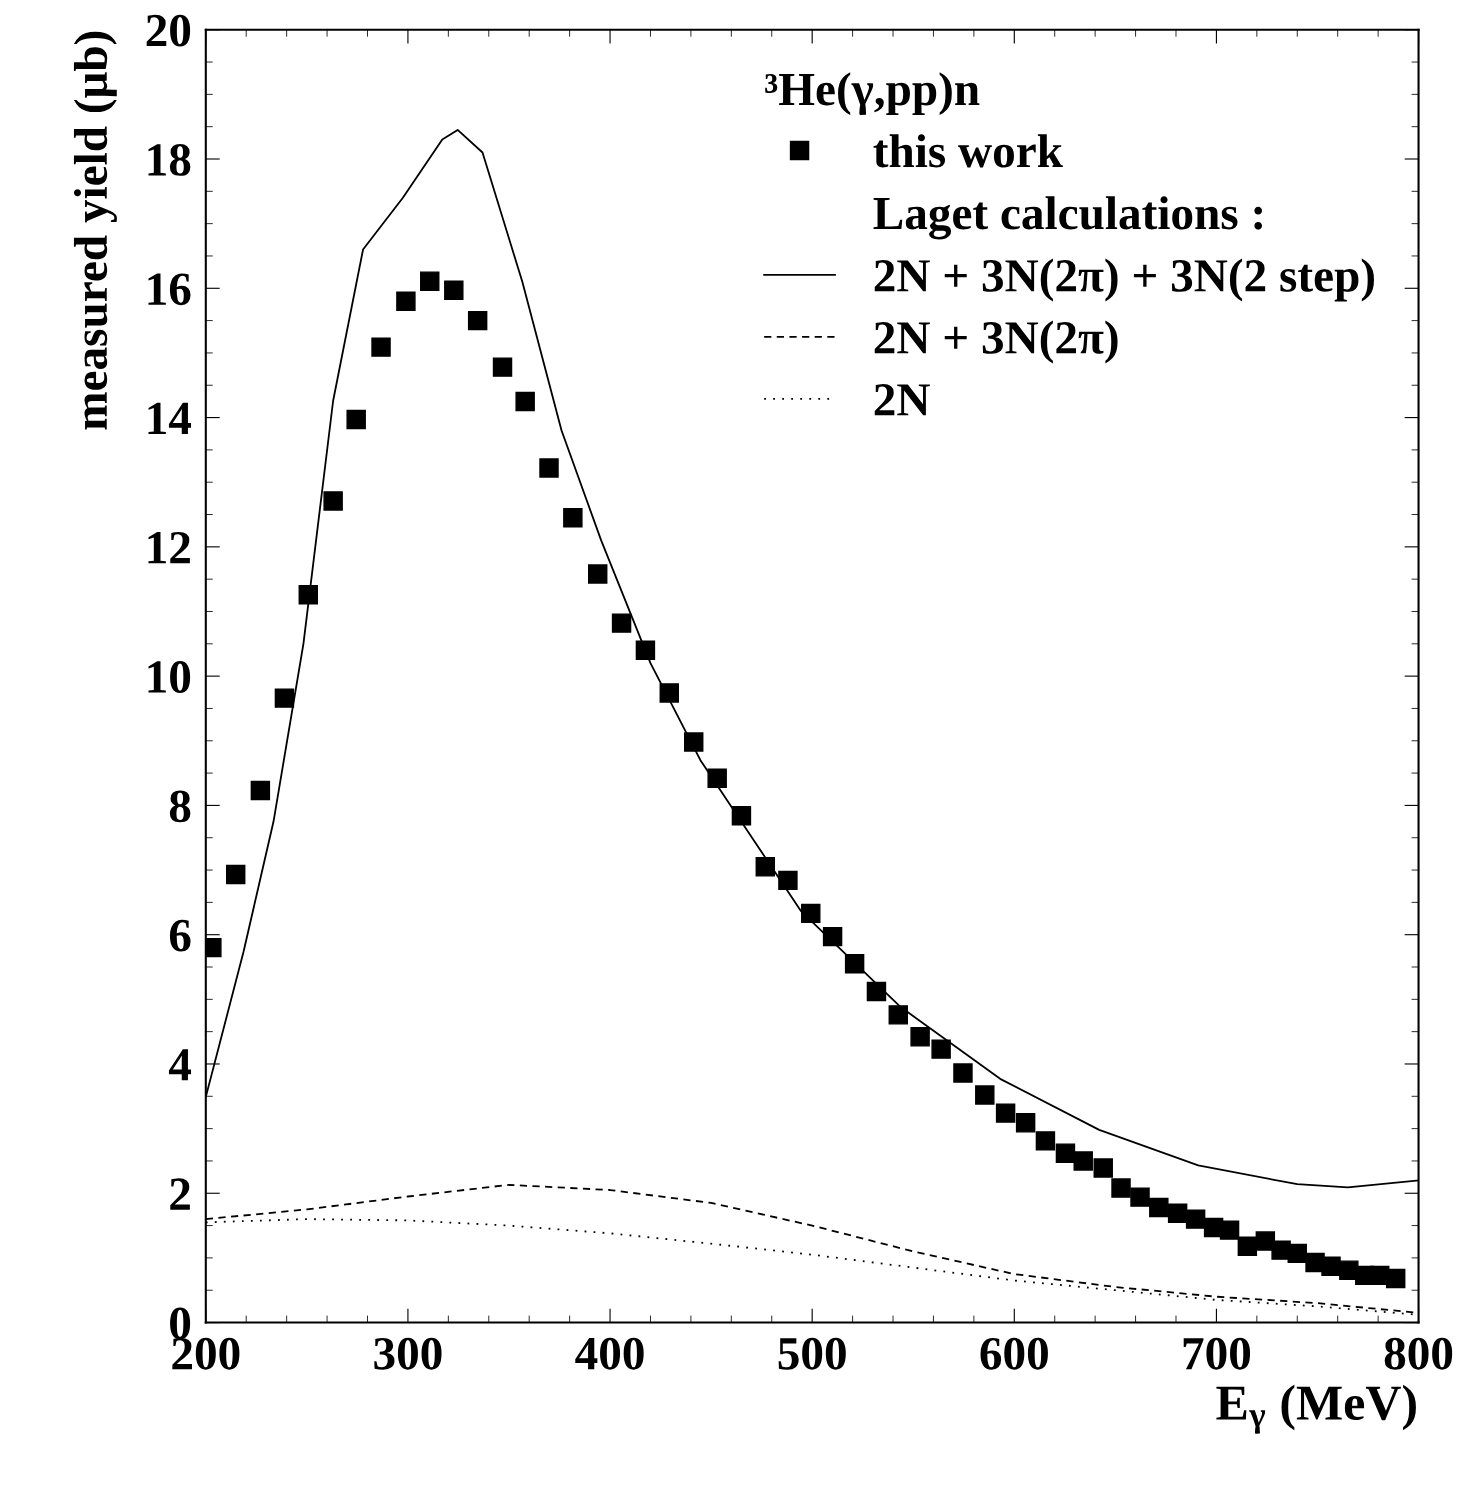 Image resolution: width=1470 pixels, height=1486 pixels. What do you see at coordinates (1217, 1353) in the screenshot?
I see `x-tick-label: 700` at bounding box center [1217, 1353].